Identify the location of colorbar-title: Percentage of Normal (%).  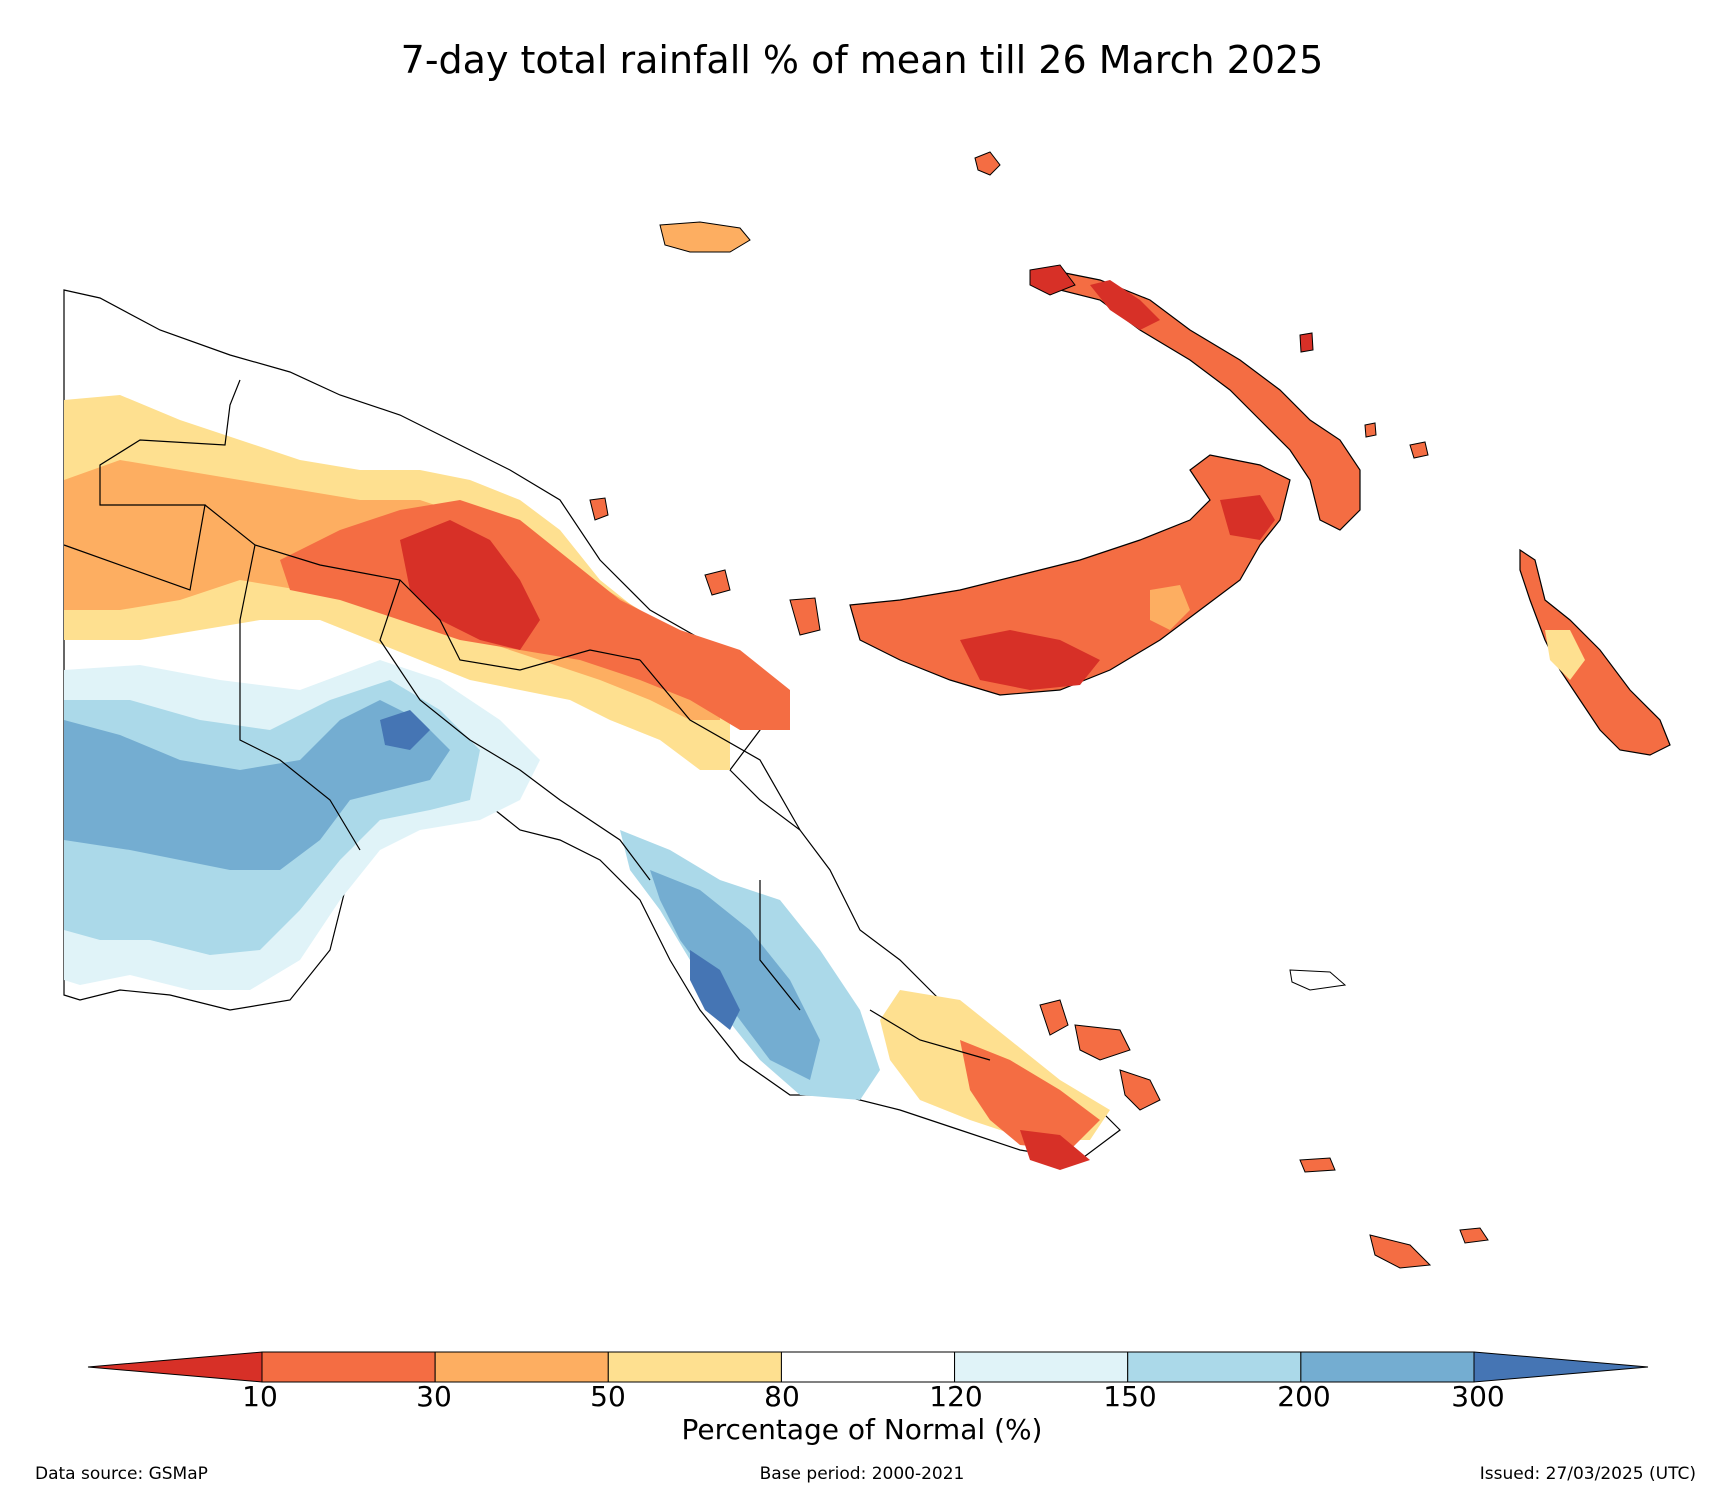
(862, 1429).